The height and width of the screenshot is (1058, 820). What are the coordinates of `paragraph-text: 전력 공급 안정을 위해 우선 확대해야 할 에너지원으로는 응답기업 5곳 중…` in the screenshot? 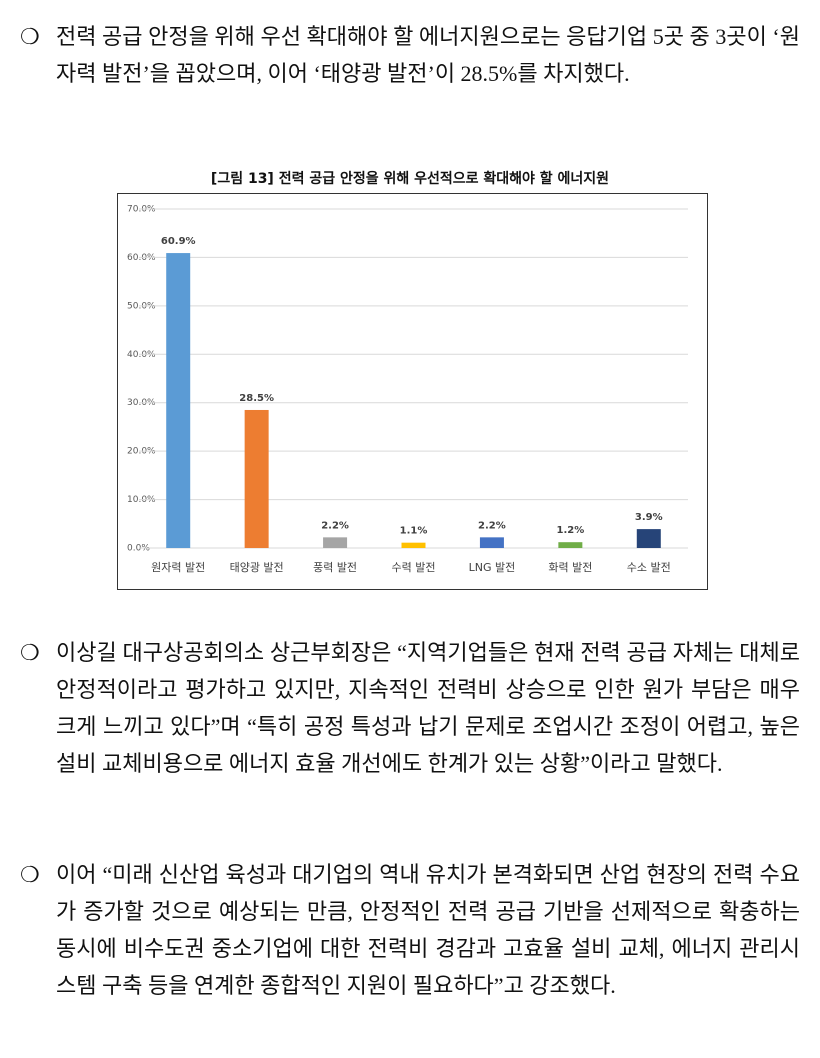 It's located at (428, 55).